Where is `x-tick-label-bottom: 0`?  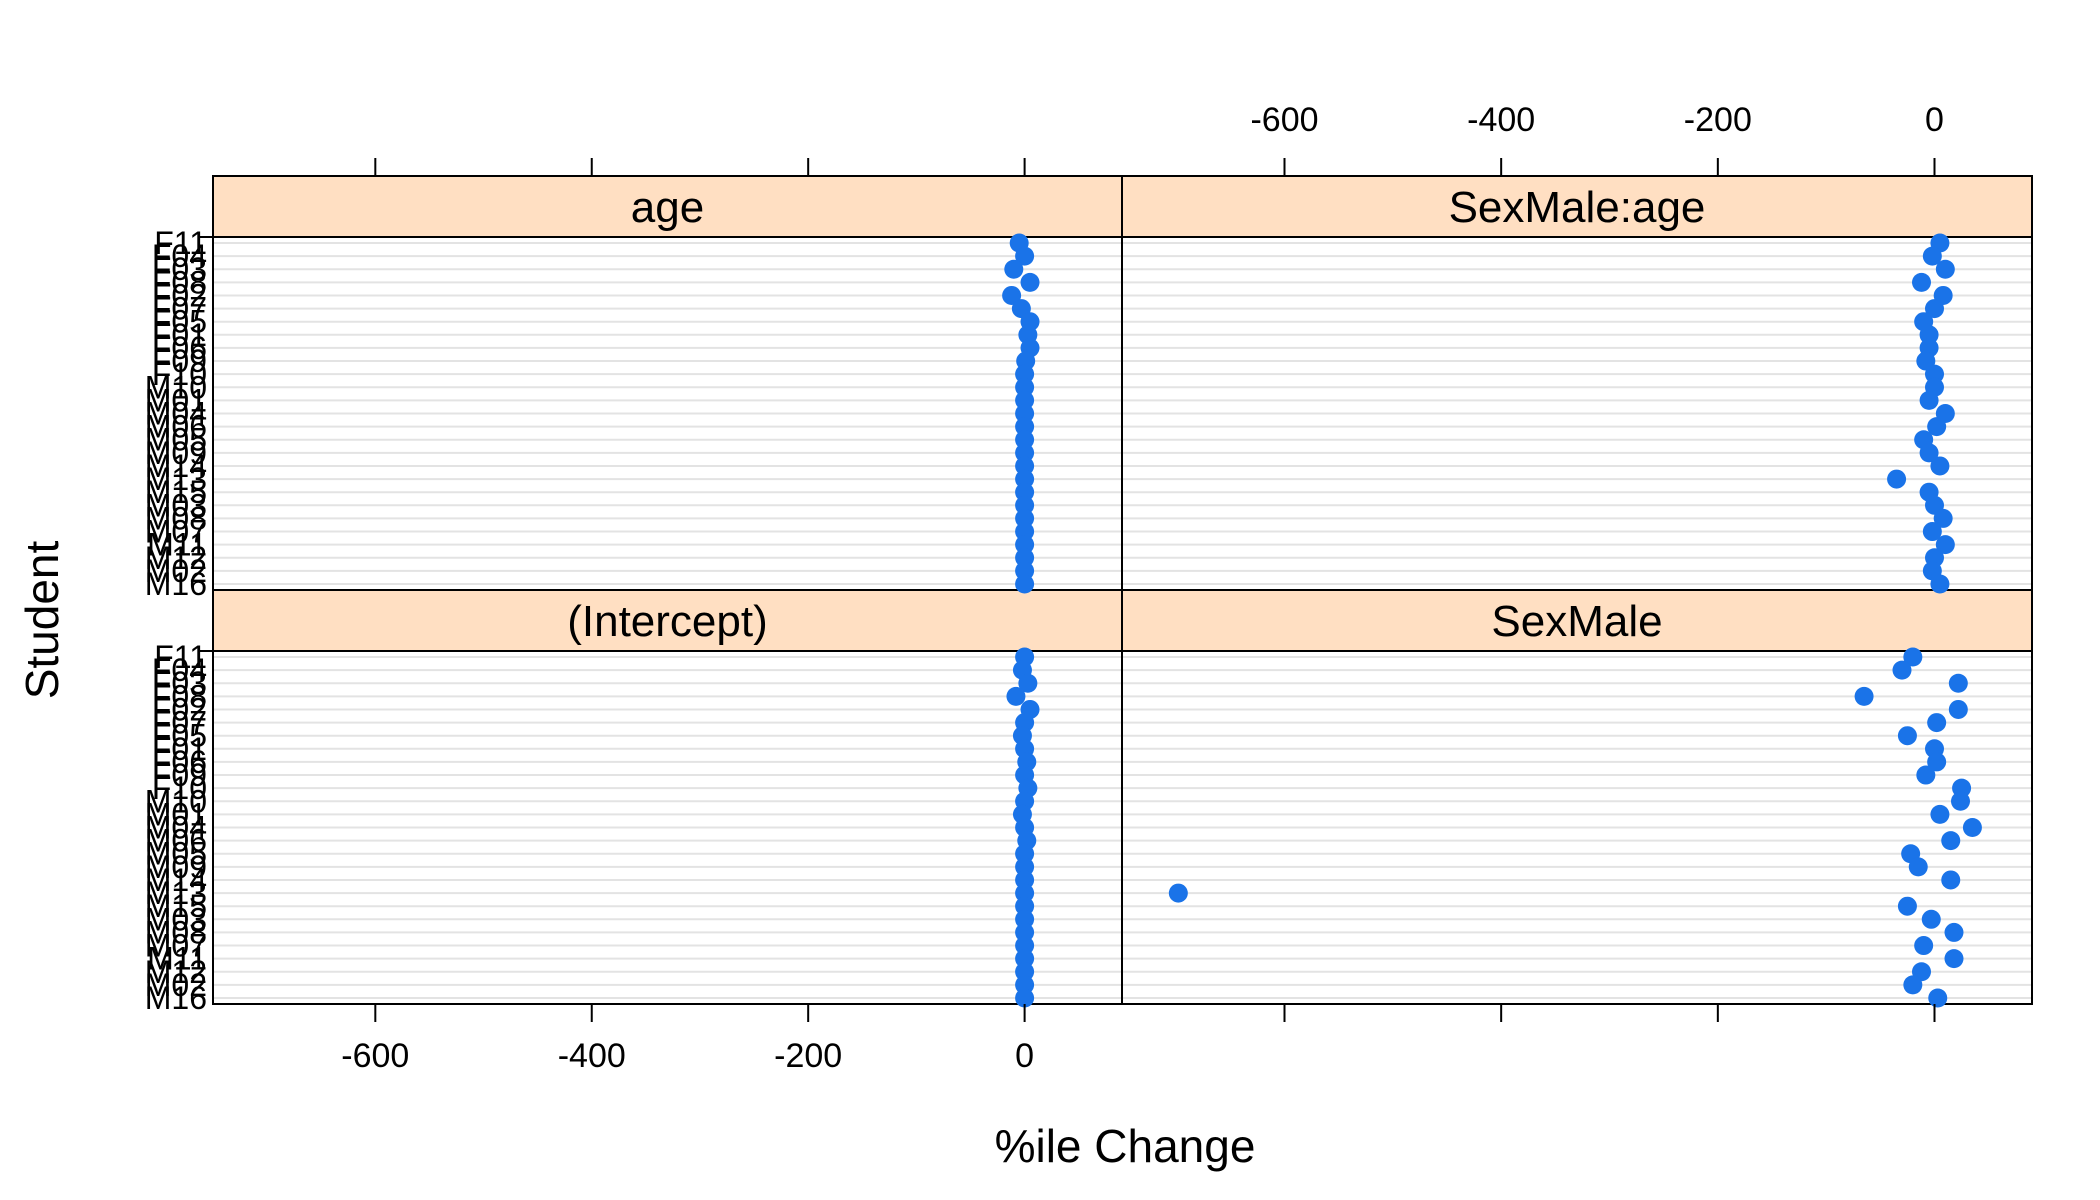 x-tick-label-bottom: 0 is located at coordinates (1024, 1056).